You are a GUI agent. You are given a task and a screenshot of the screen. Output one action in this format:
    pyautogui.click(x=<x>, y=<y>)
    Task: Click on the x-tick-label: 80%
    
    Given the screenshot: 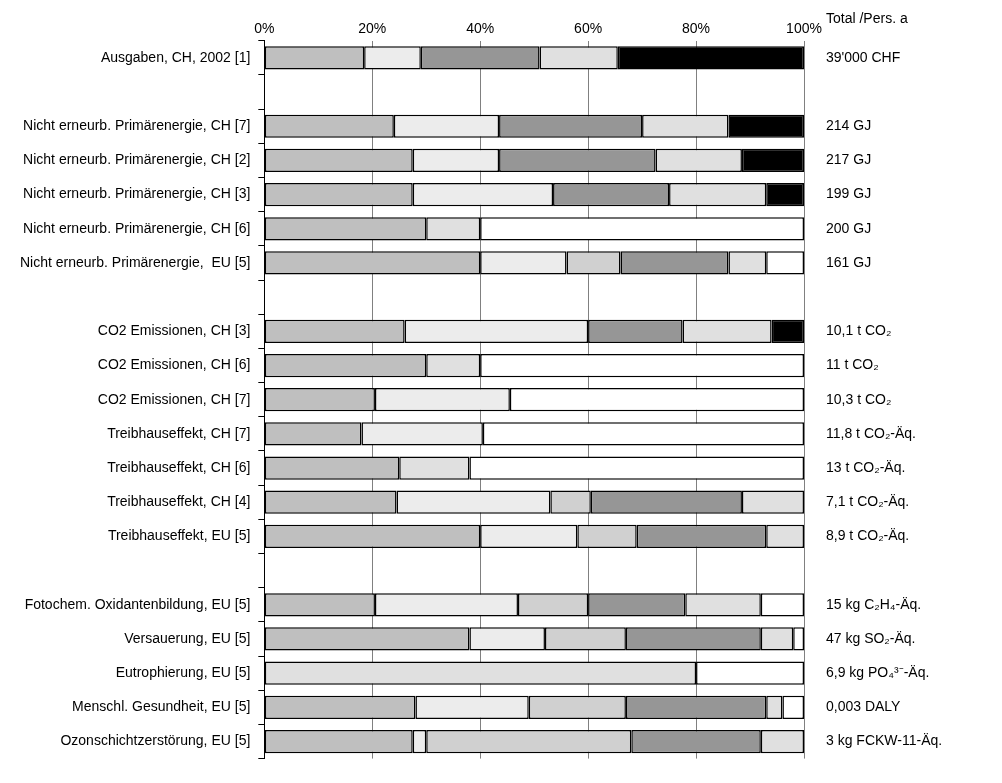 What is the action you would take?
    pyautogui.click(x=696, y=28)
    